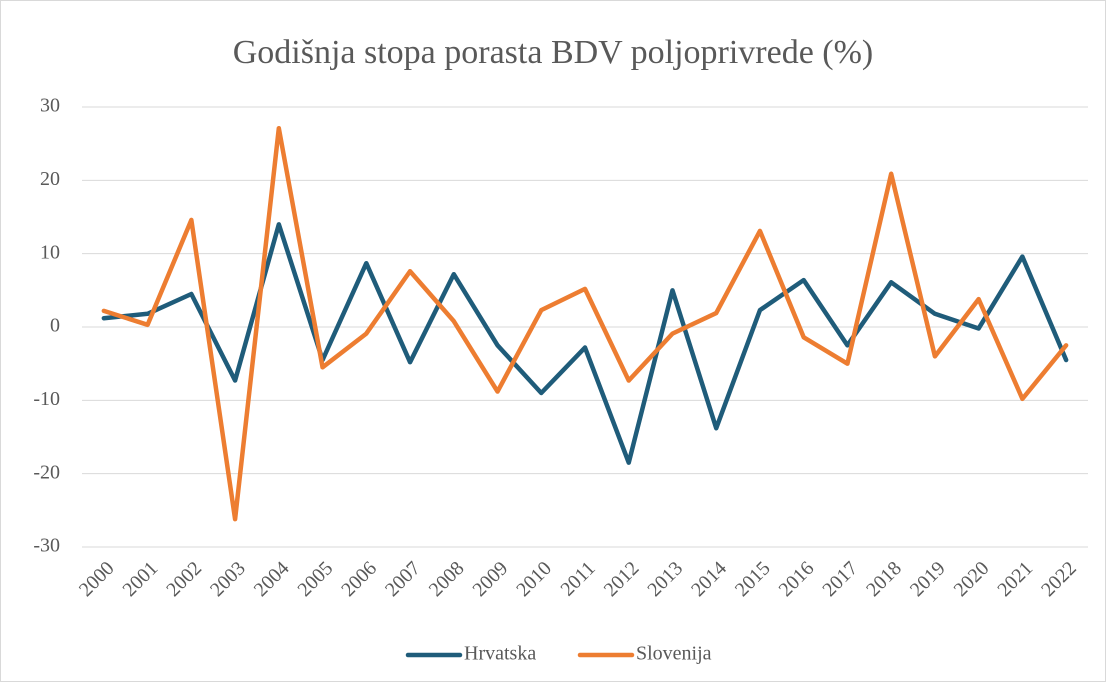  Describe the element at coordinates (46, 546) in the screenshot. I see `y-tick-label: -30` at that location.